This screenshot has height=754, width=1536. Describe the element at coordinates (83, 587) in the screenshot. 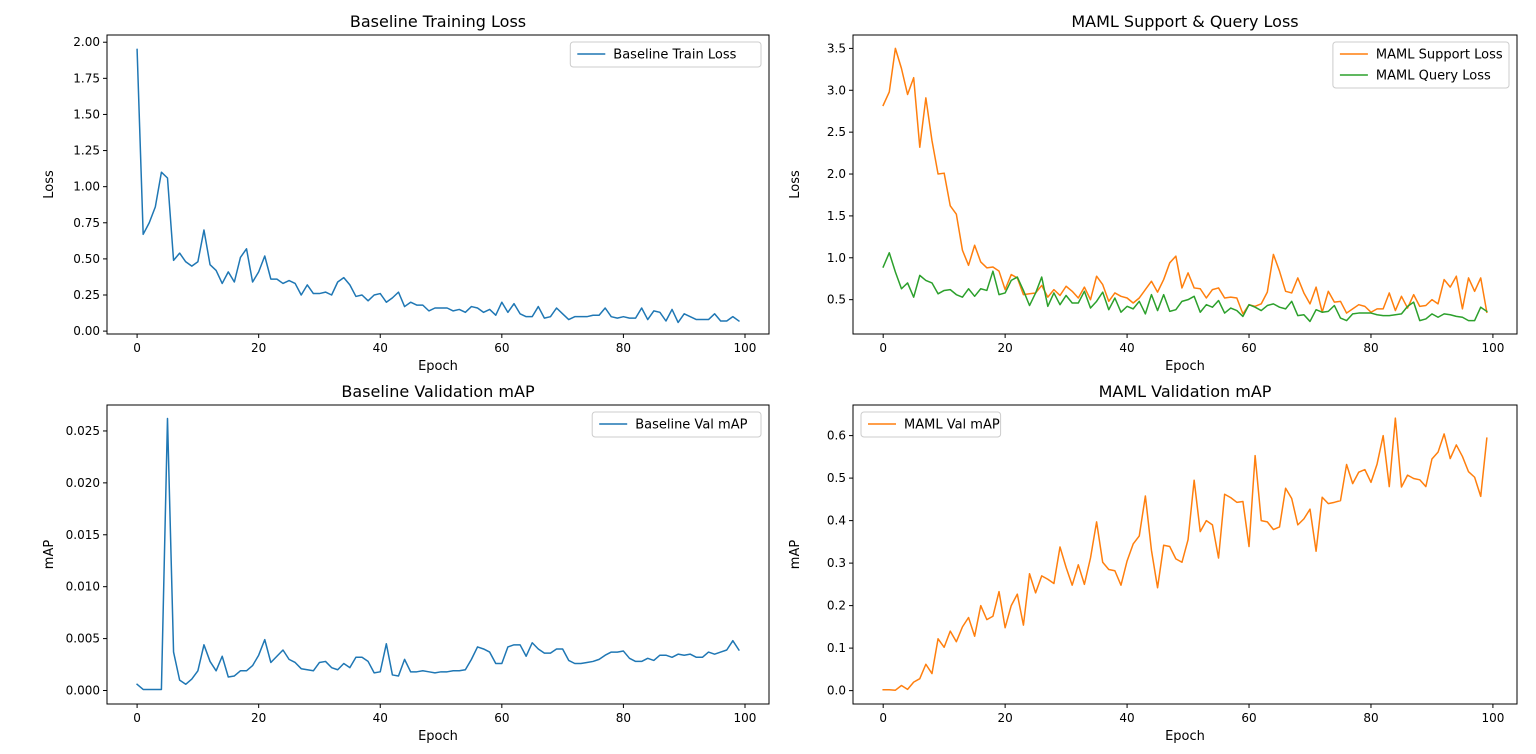

I see `y-tick-label: 0.010` at that location.